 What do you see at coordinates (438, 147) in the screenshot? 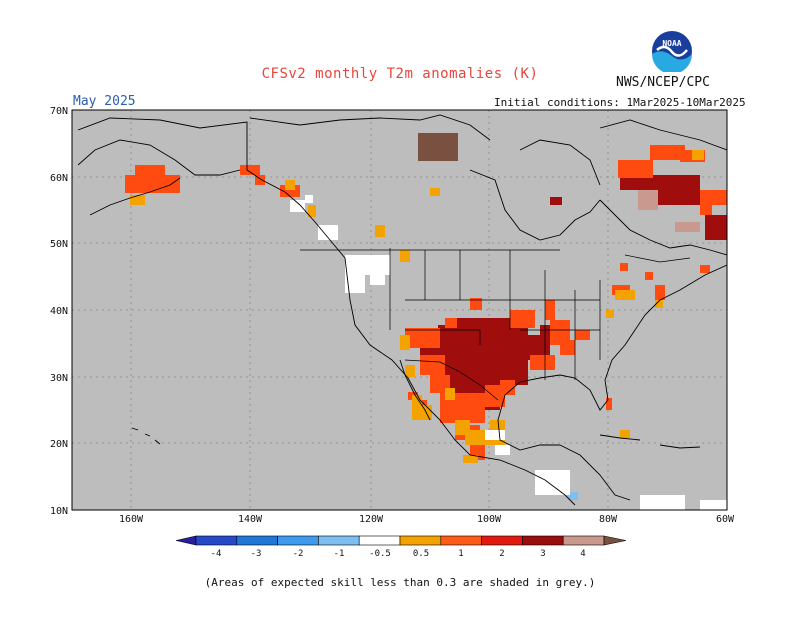
I see `anomaly-gt4K` at bounding box center [438, 147].